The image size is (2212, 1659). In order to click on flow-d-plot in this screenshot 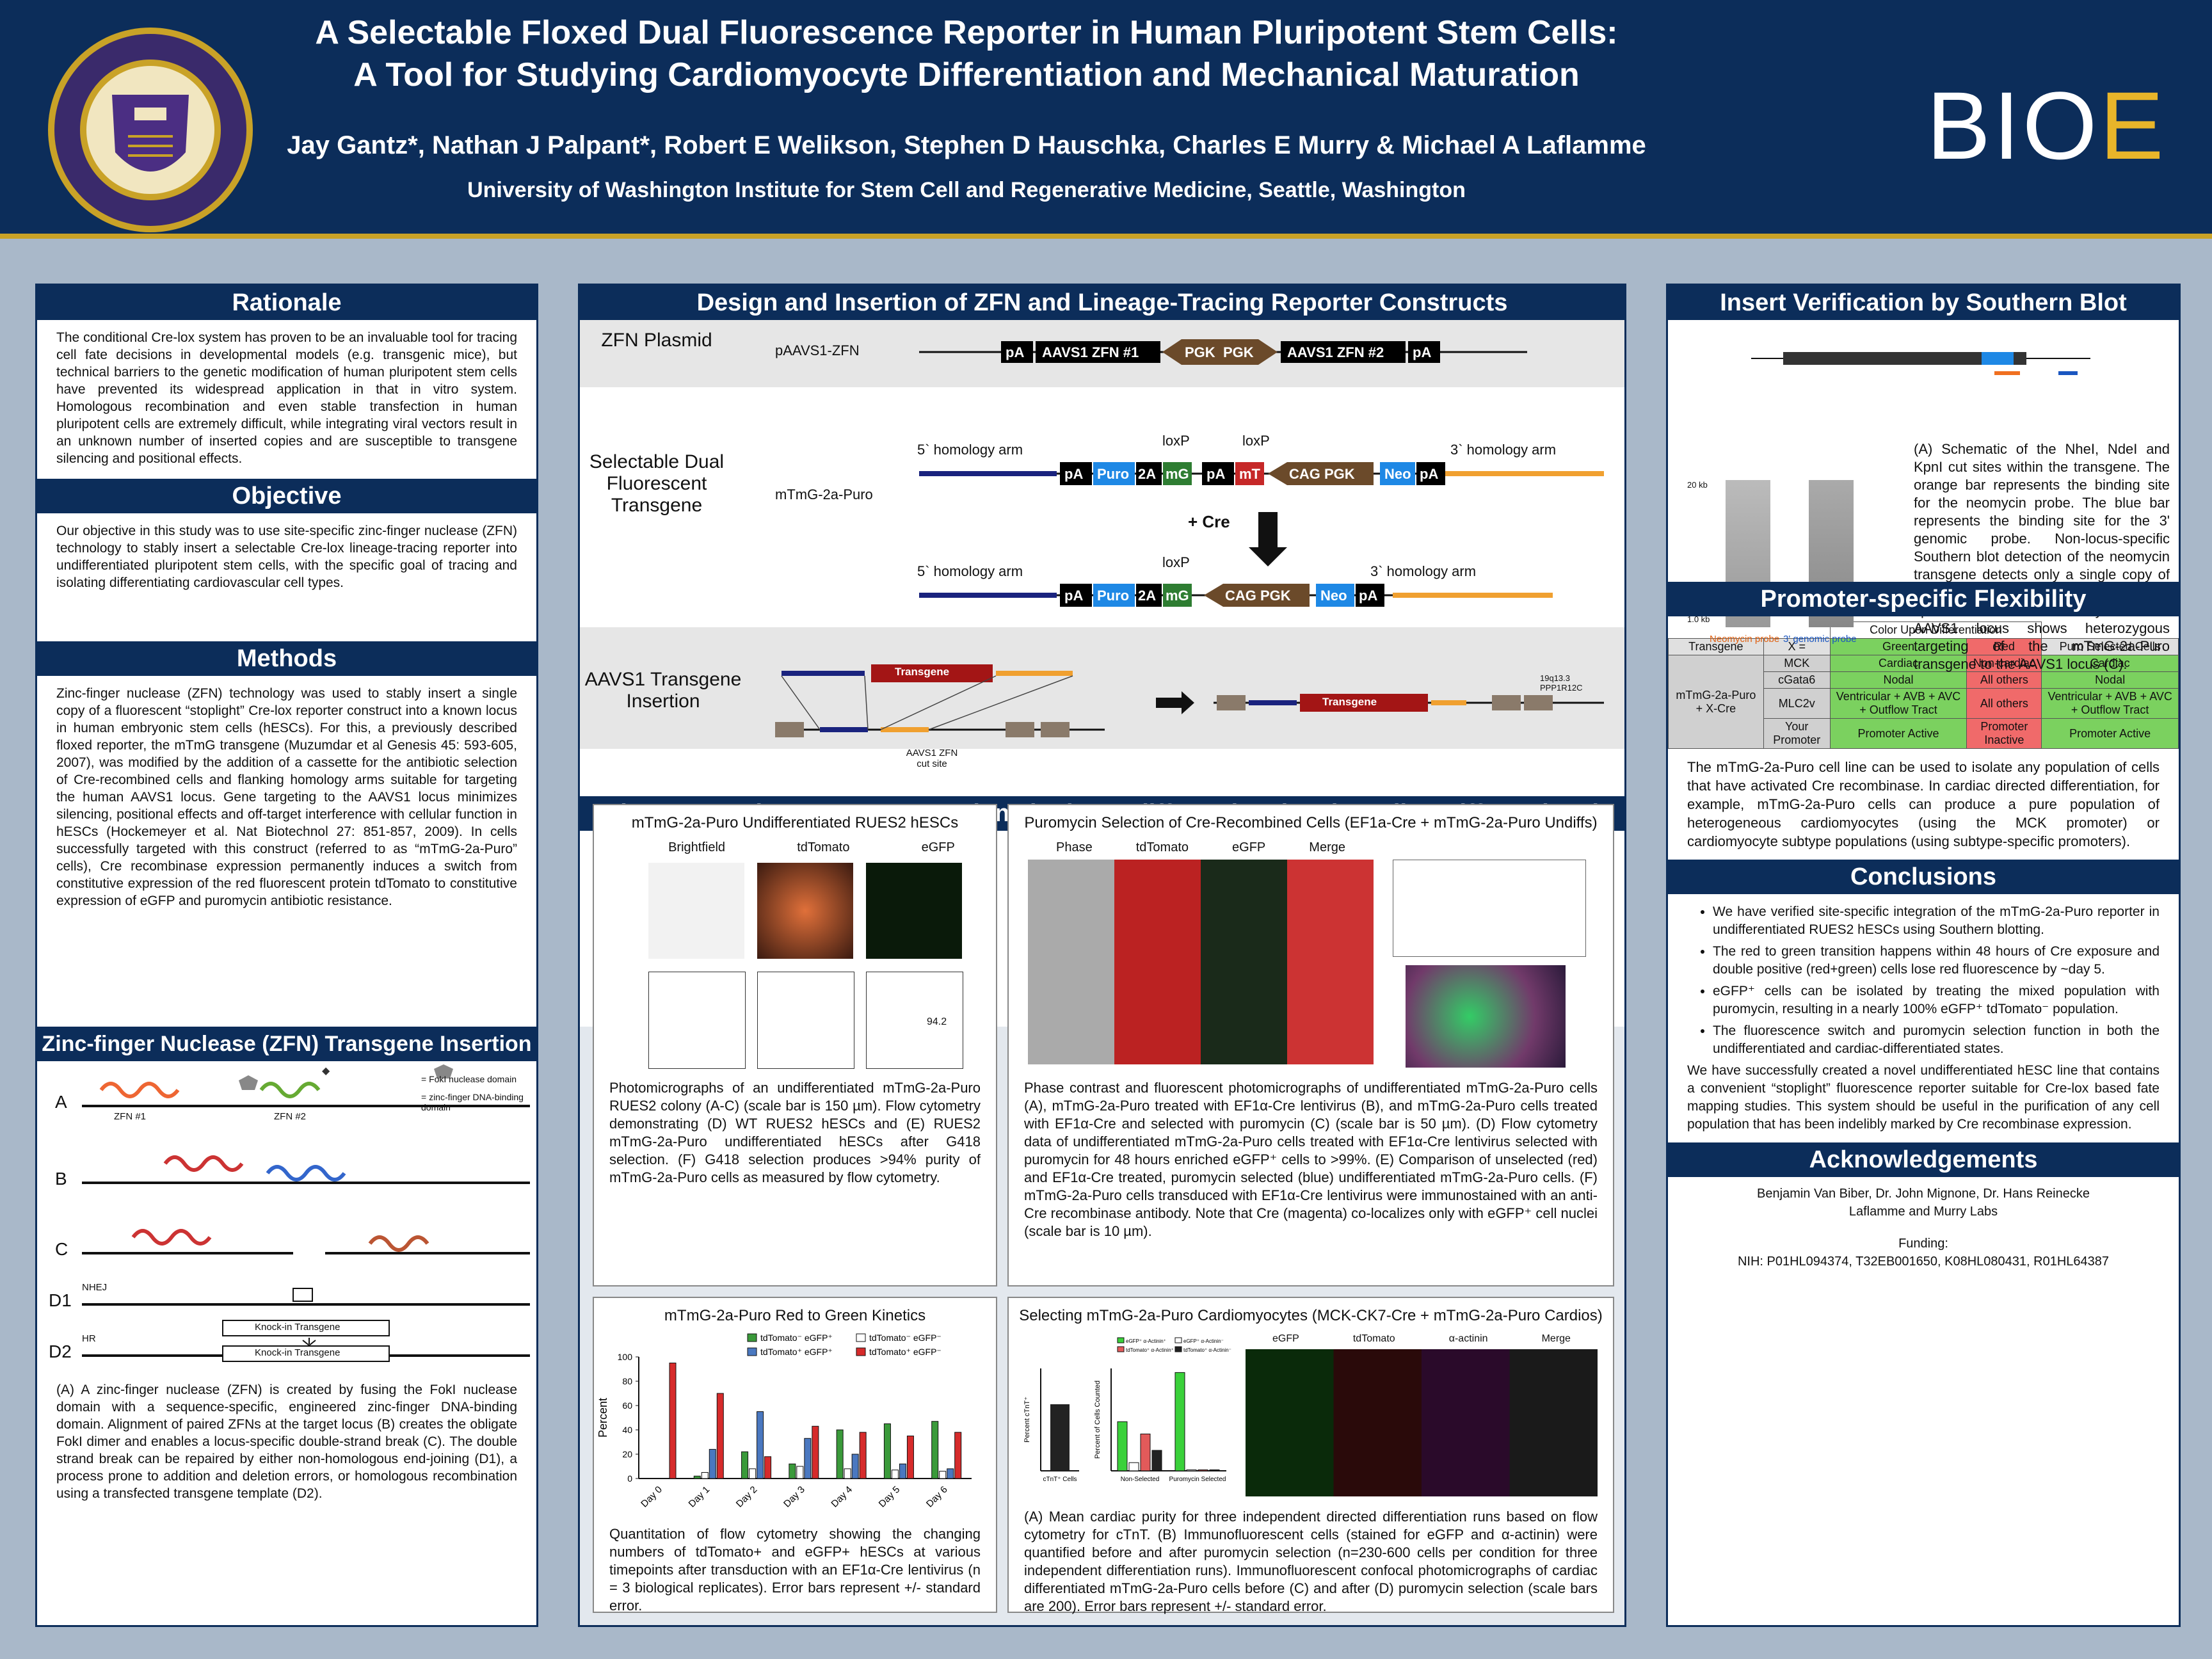, I will do `click(697, 1020)`.